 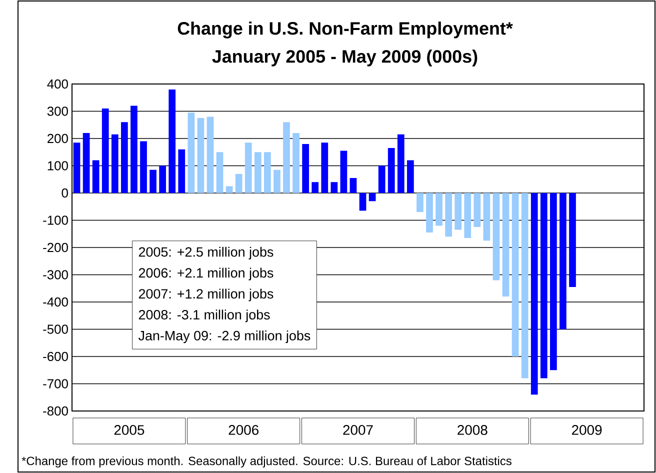 What do you see at coordinates (57, 111) in the screenshot?
I see `y-tick-label: 300` at bounding box center [57, 111].